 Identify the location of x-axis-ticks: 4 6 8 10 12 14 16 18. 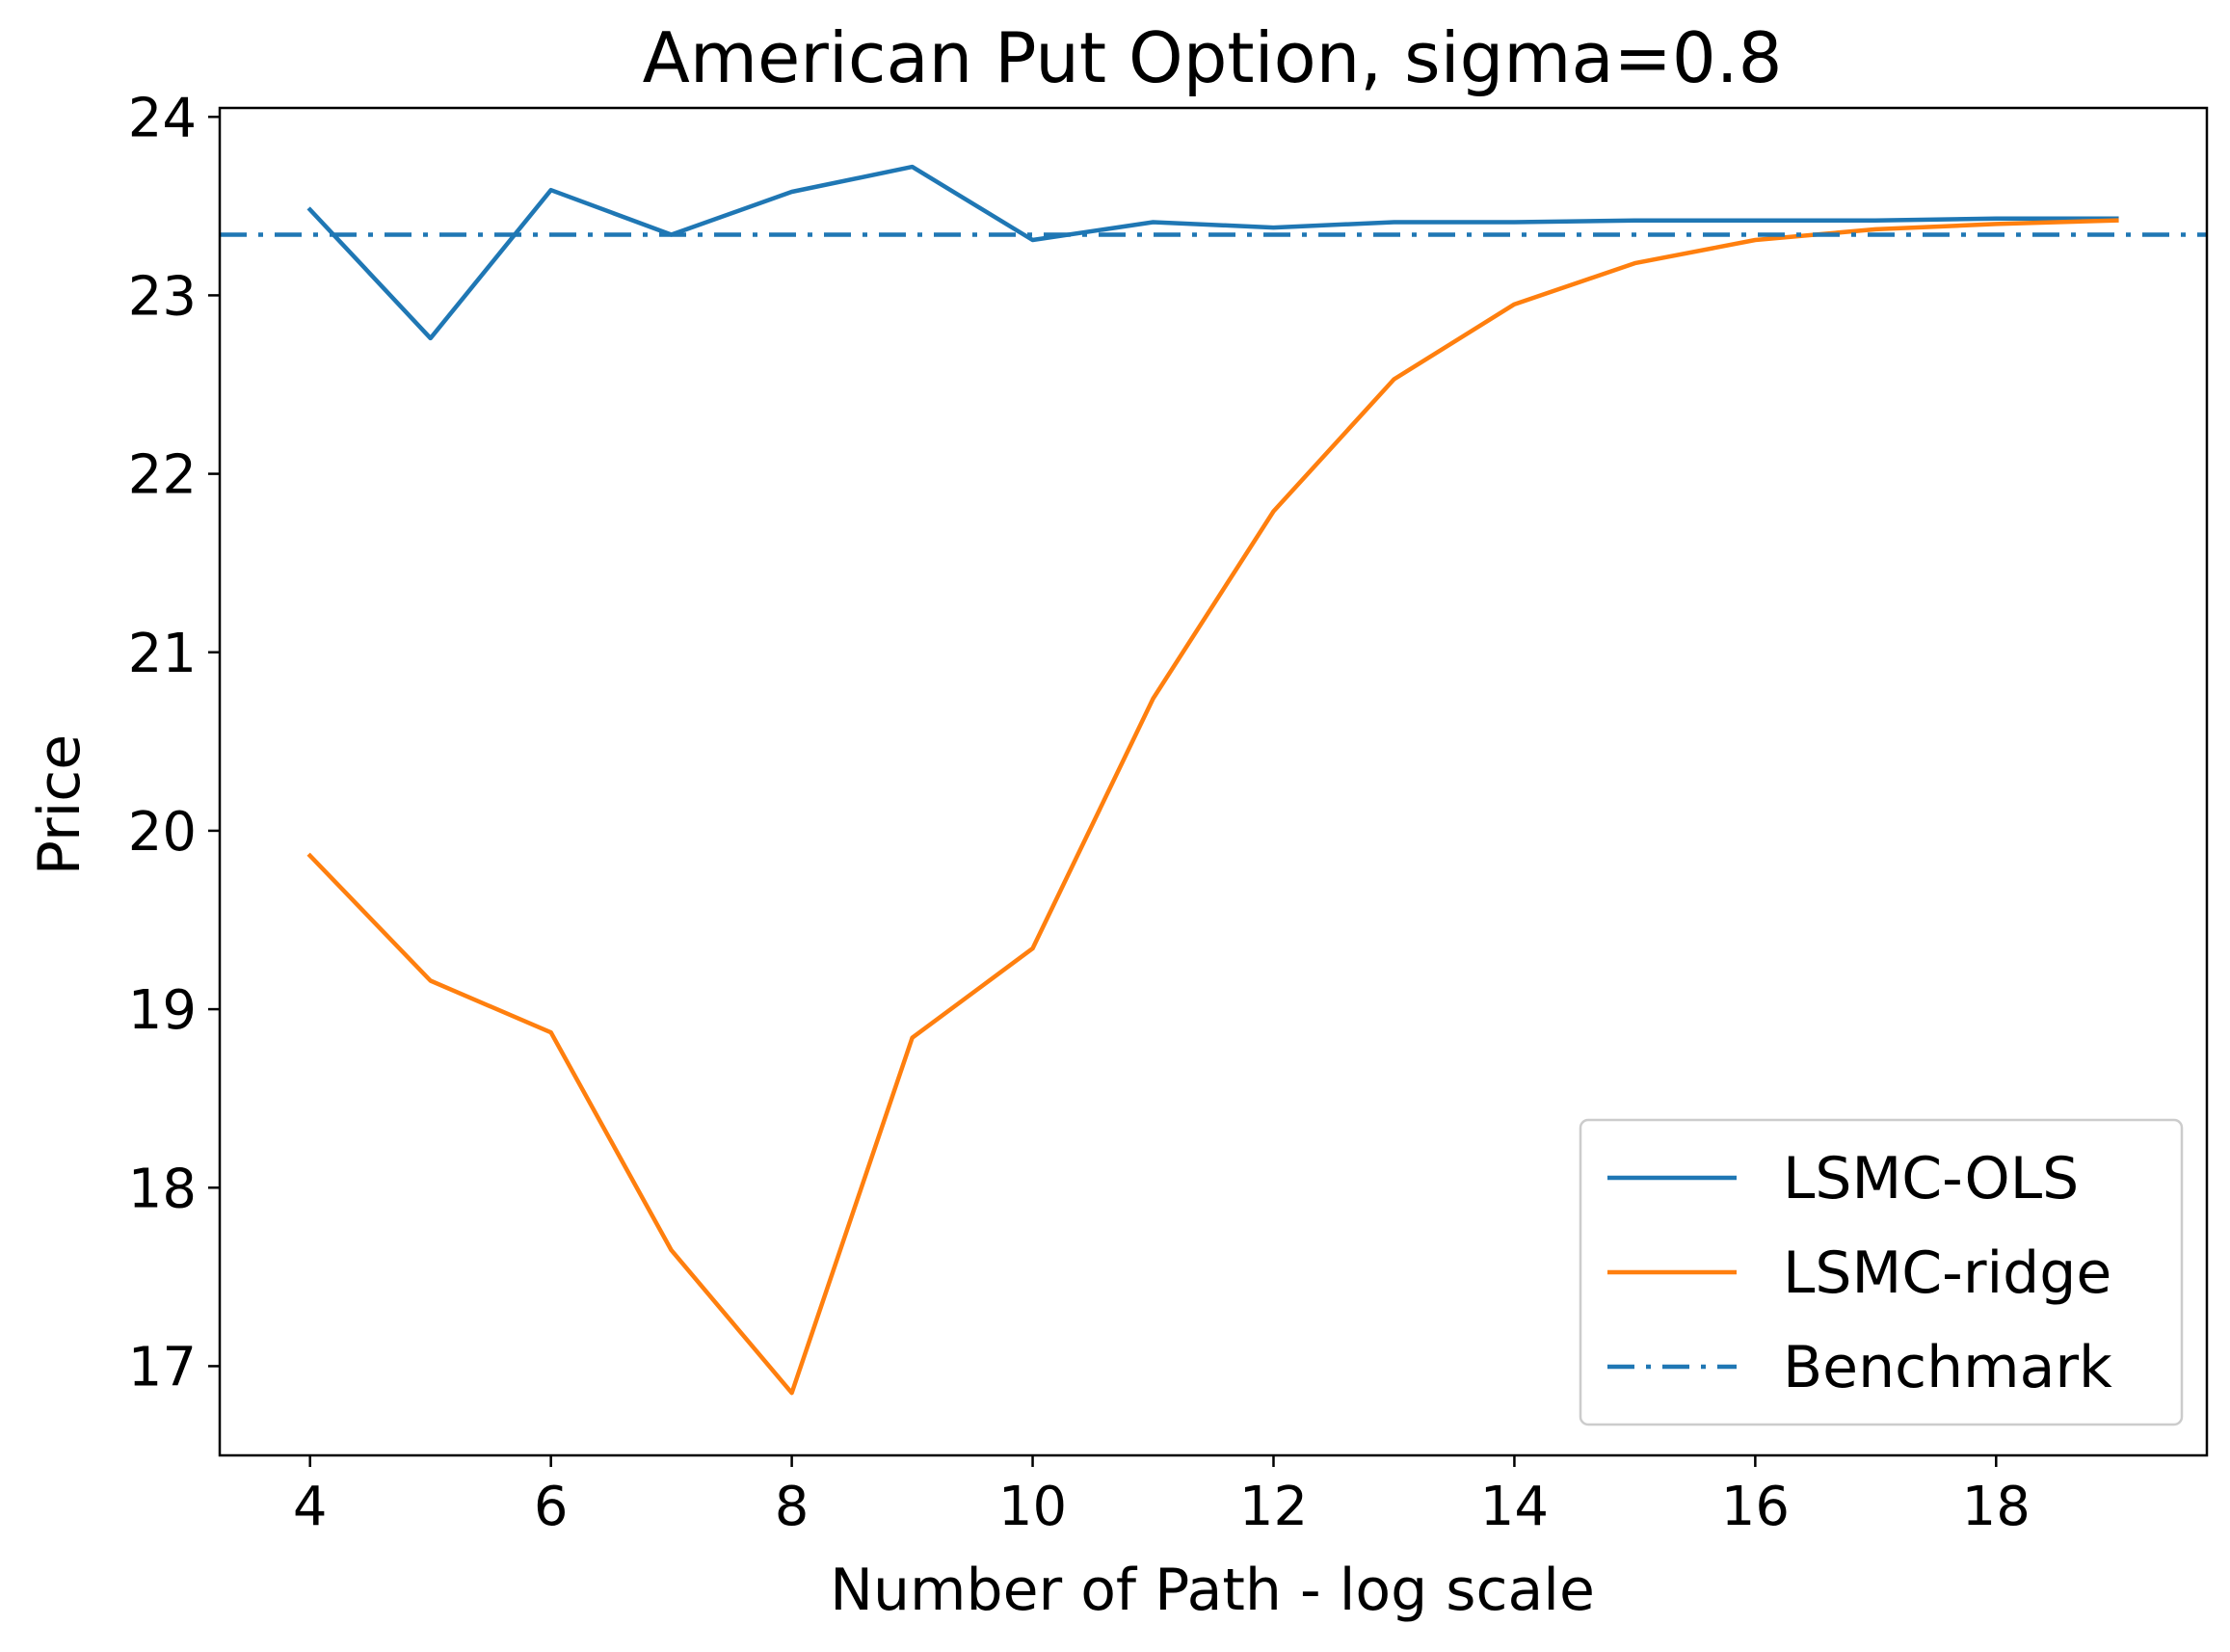
(1162, 1497).